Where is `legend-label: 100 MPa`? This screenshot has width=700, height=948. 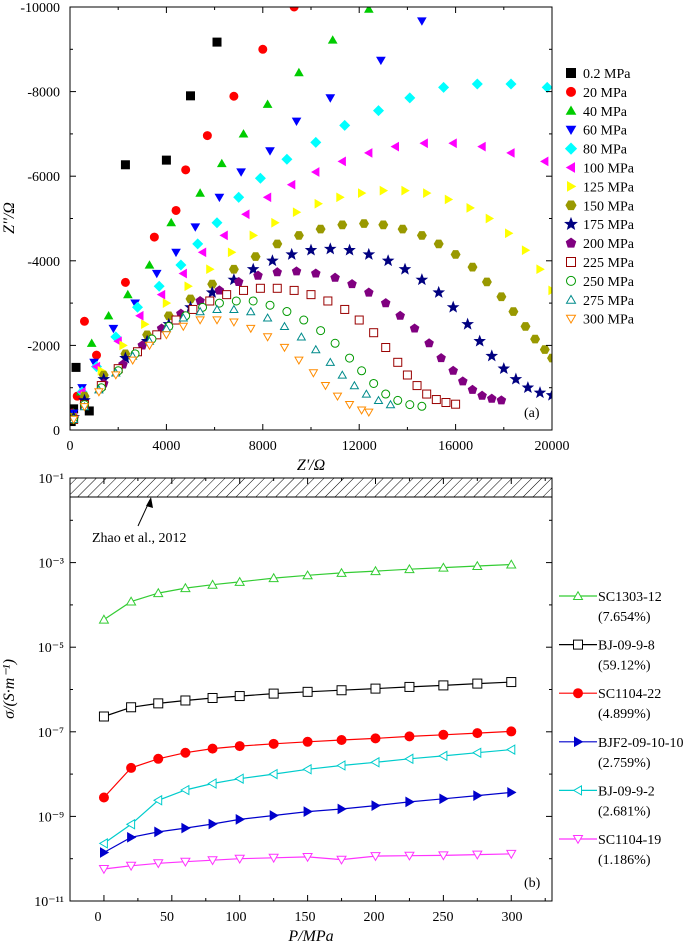
legend-label: 100 MPa is located at coordinates (609, 169).